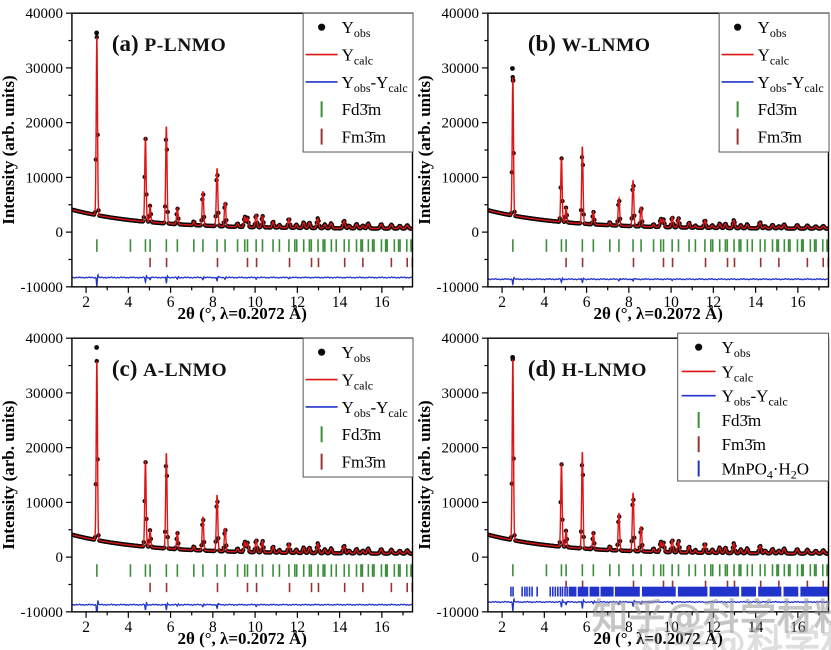 Image resolution: width=831 pixels, height=650 pixels. I want to click on bragg-row-fm3m, so click(281, 262).